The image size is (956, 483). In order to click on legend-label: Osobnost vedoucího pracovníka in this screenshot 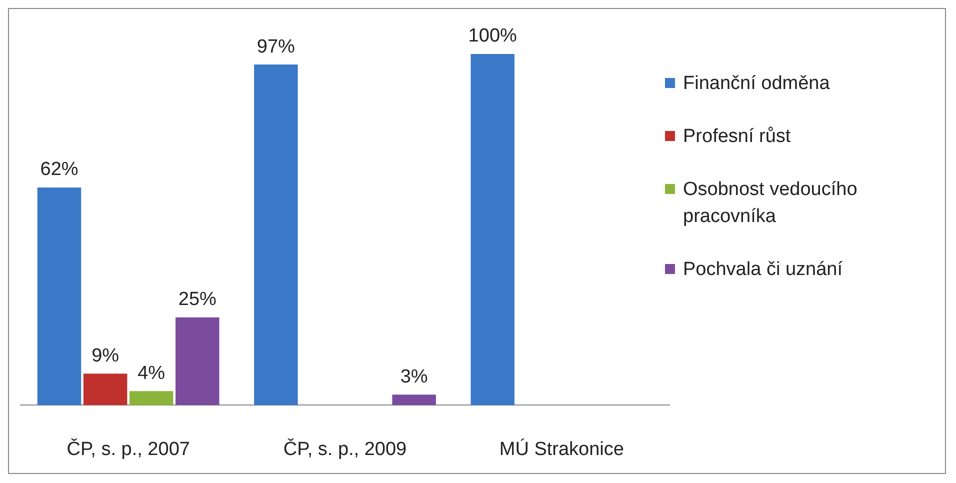, I will do `click(770, 203)`.